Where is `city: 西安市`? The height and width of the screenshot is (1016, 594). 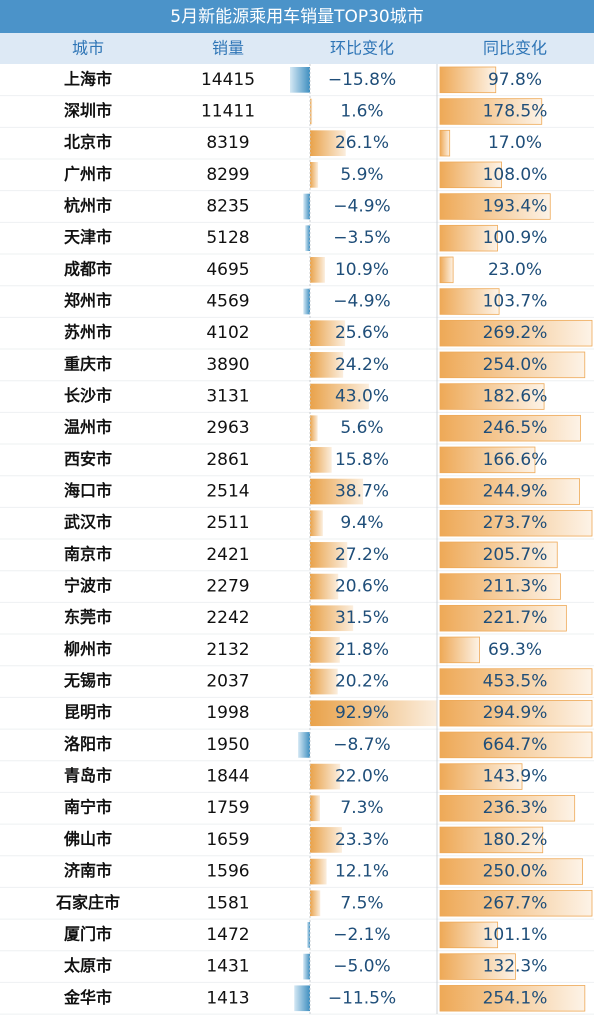
city: 西安市 is located at coordinates (88, 458).